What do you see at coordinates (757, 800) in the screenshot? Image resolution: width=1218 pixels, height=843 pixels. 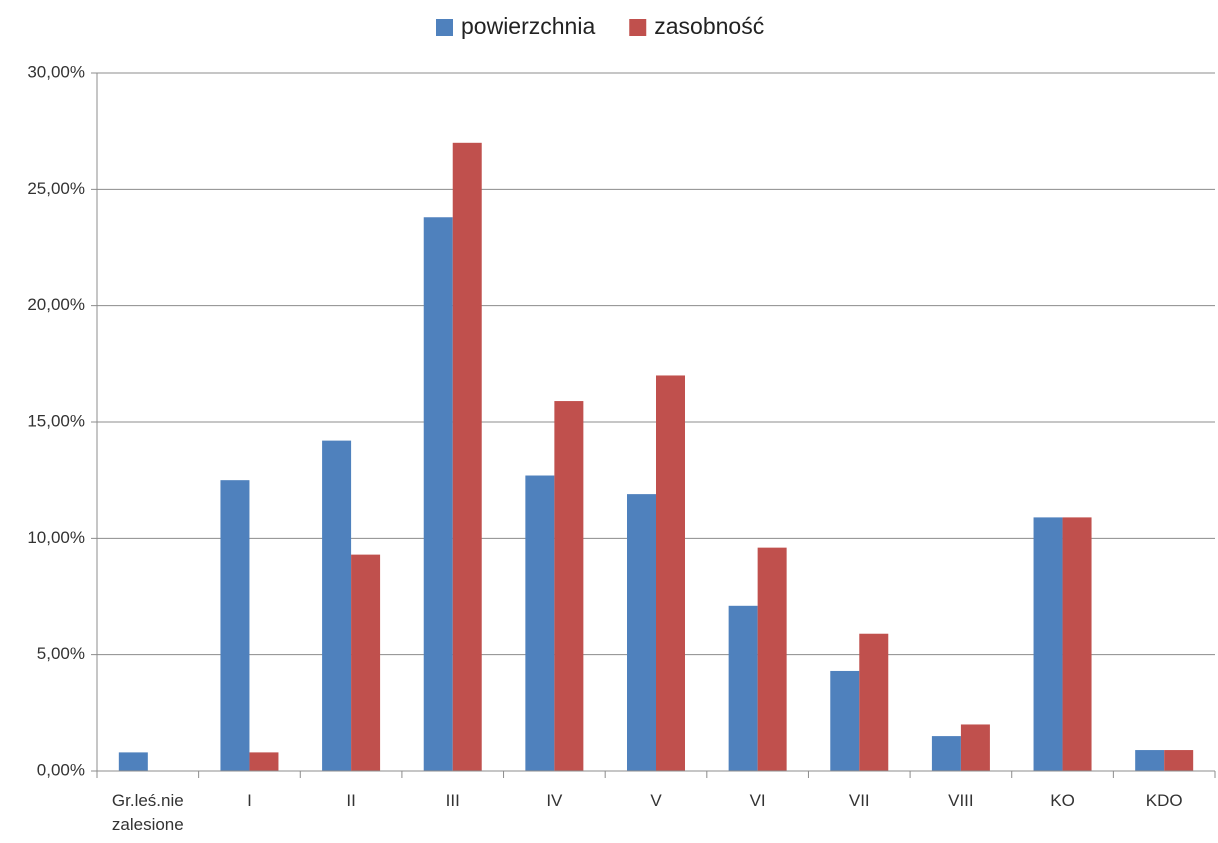 I see `x-tick-label: VI` at bounding box center [757, 800].